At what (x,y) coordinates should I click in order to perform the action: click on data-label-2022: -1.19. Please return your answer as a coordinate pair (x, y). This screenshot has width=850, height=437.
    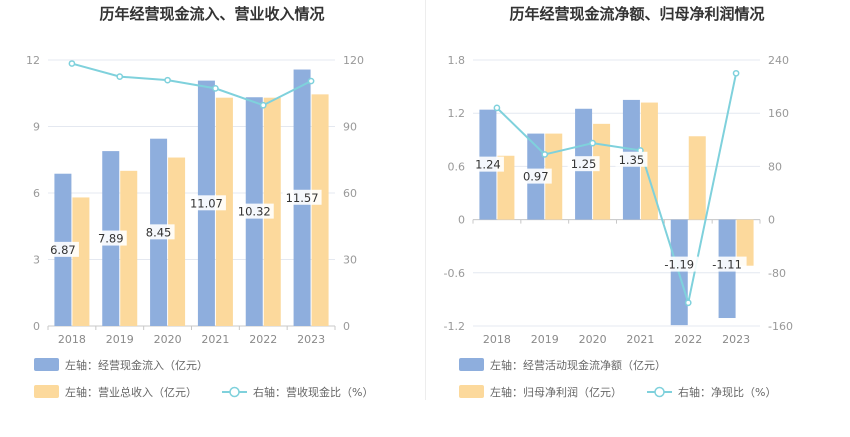
    Looking at the image, I should click on (679, 265).